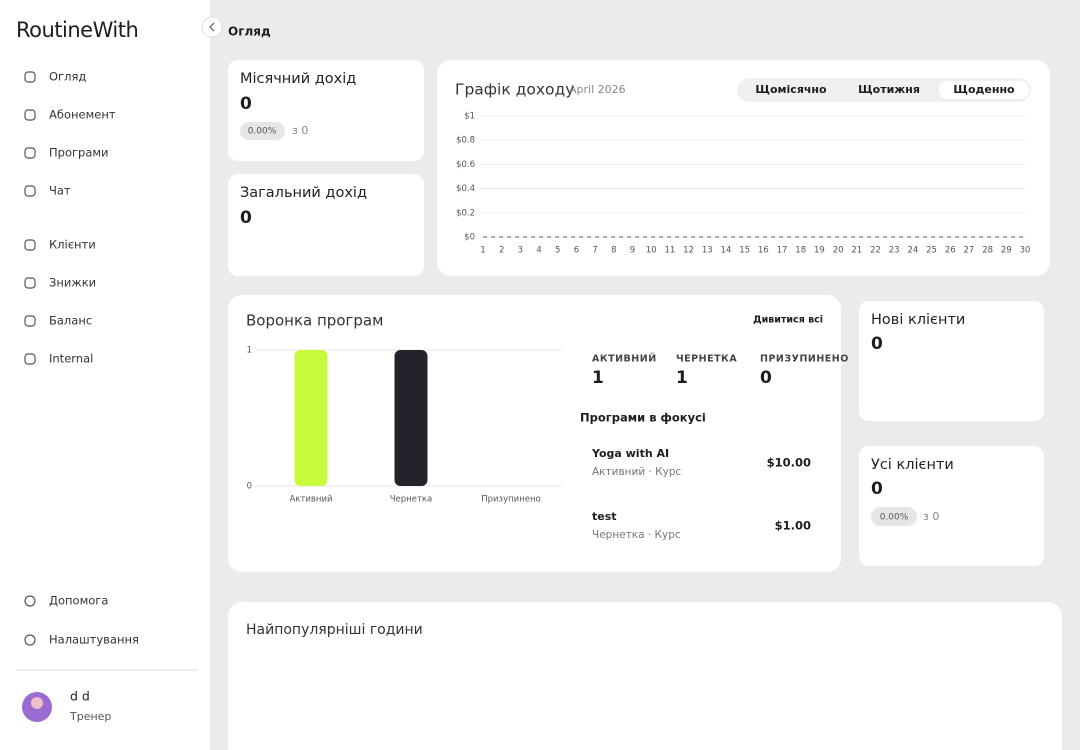 This screenshot has width=1080, height=750. I want to click on x-tick-label: 13, so click(707, 251).